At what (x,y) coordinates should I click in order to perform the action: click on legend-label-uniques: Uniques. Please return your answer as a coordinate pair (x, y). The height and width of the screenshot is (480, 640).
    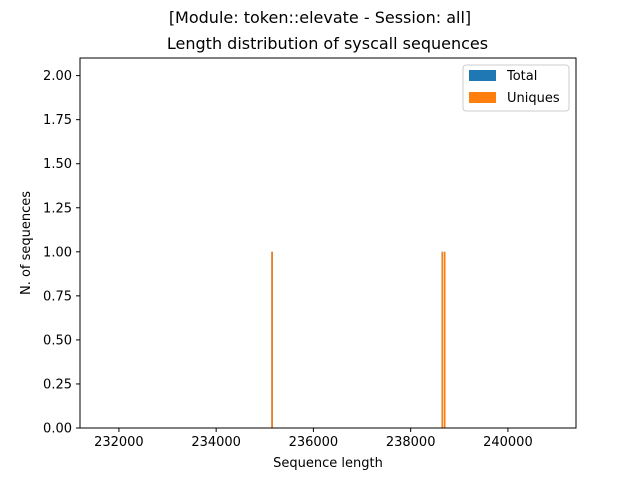
    Looking at the image, I should click on (533, 98).